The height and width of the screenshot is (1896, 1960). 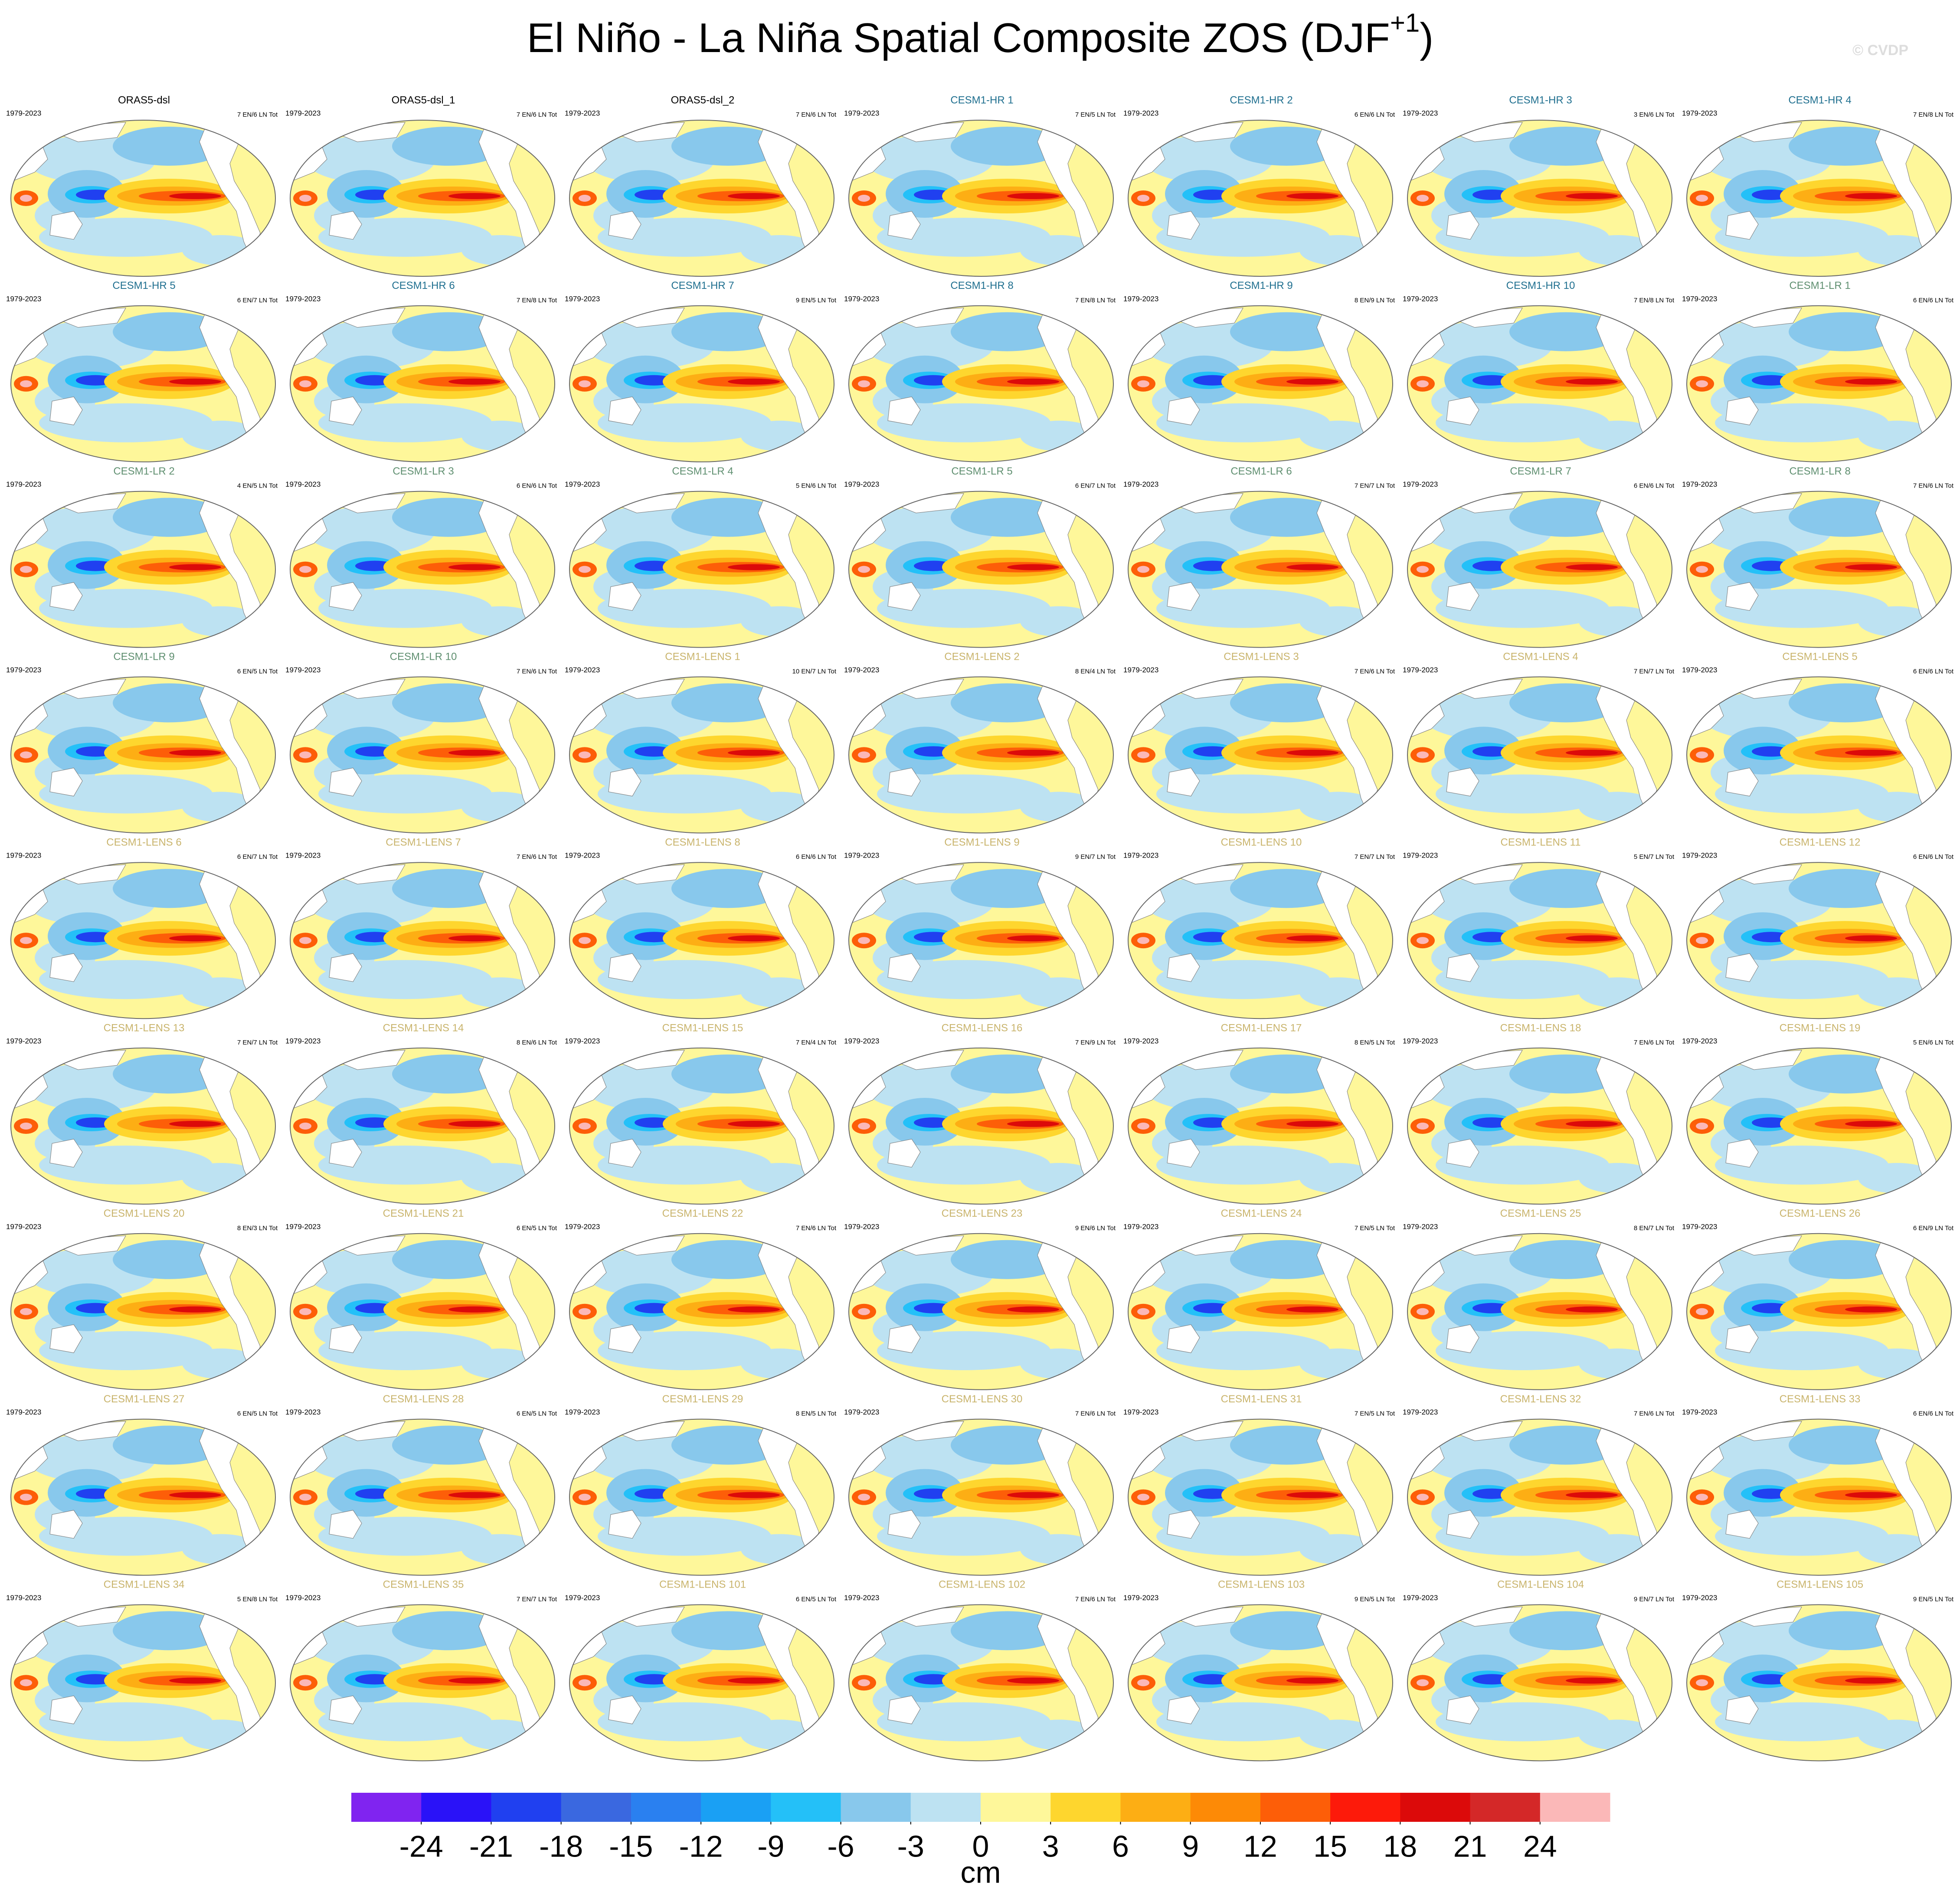 What do you see at coordinates (1821, 1399) in the screenshot?
I see `panel-title: CESM1-LENS 33` at bounding box center [1821, 1399].